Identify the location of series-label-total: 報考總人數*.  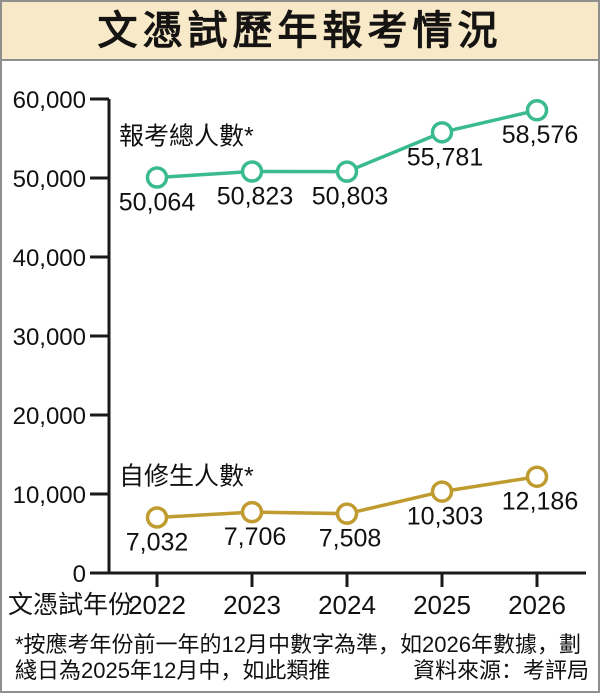
(186, 136).